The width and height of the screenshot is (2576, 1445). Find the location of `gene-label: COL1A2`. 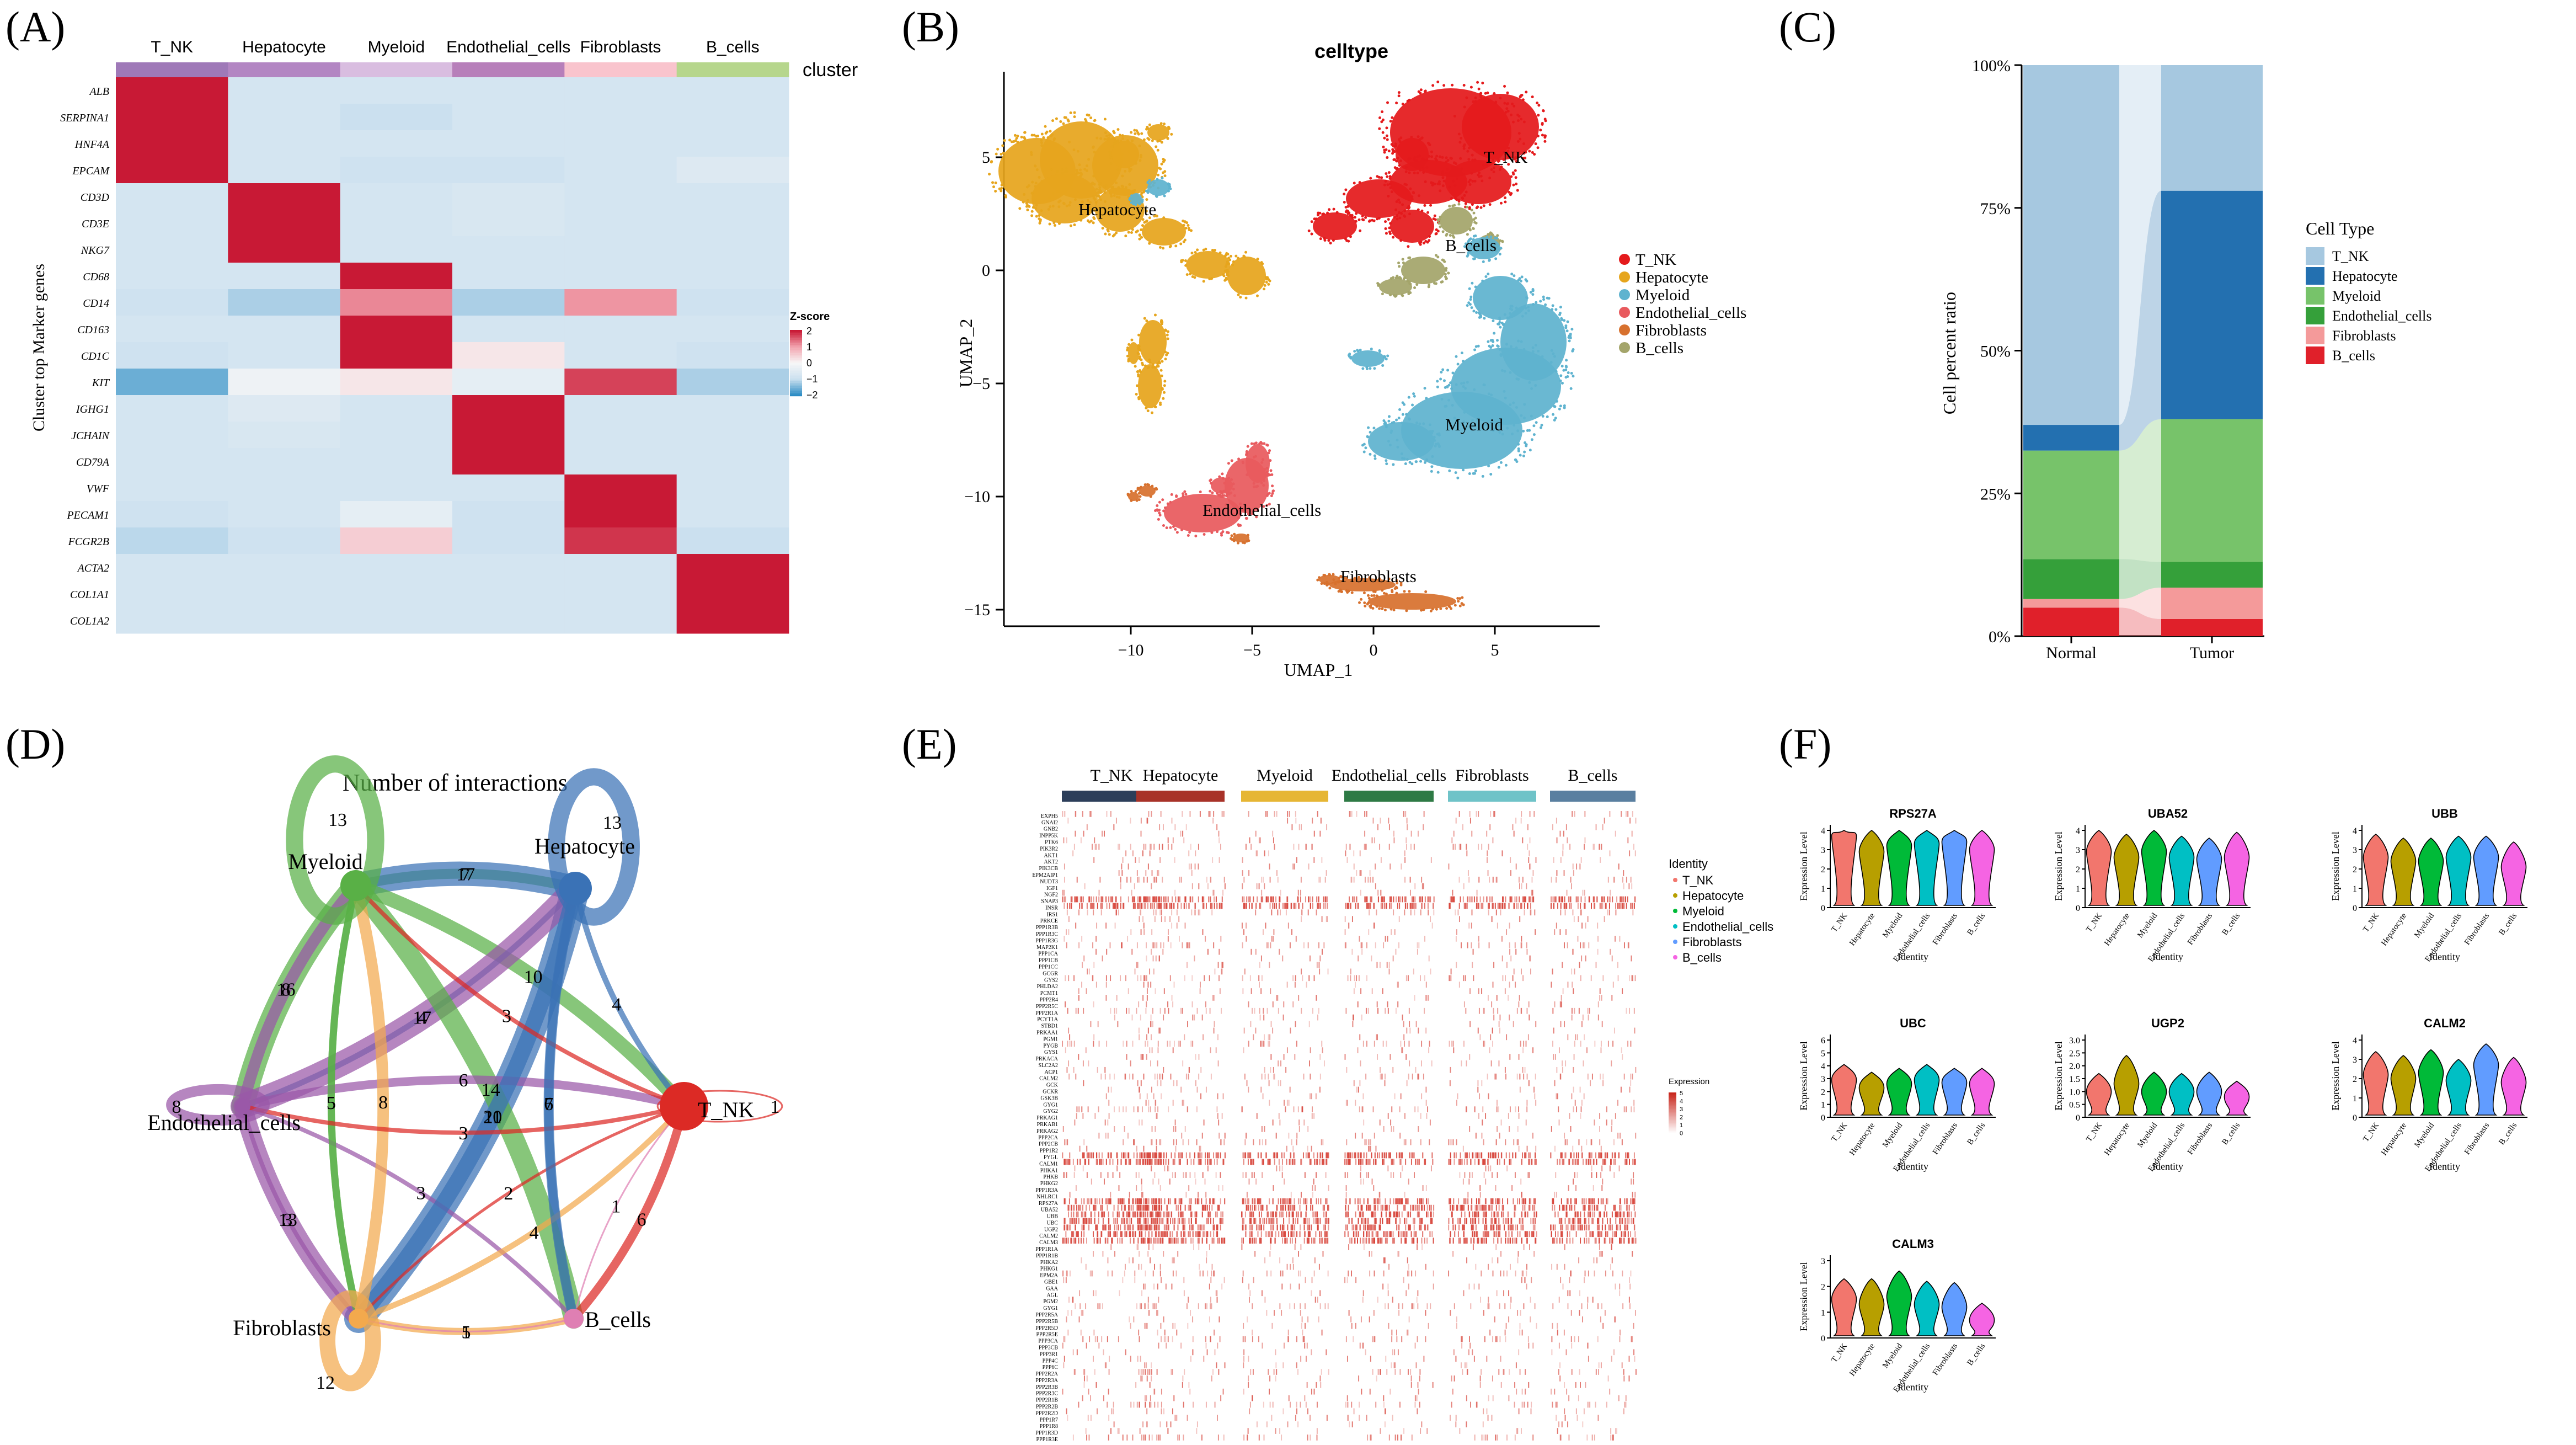

gene-label: COL1A2 is located at coordinates (89, 621).